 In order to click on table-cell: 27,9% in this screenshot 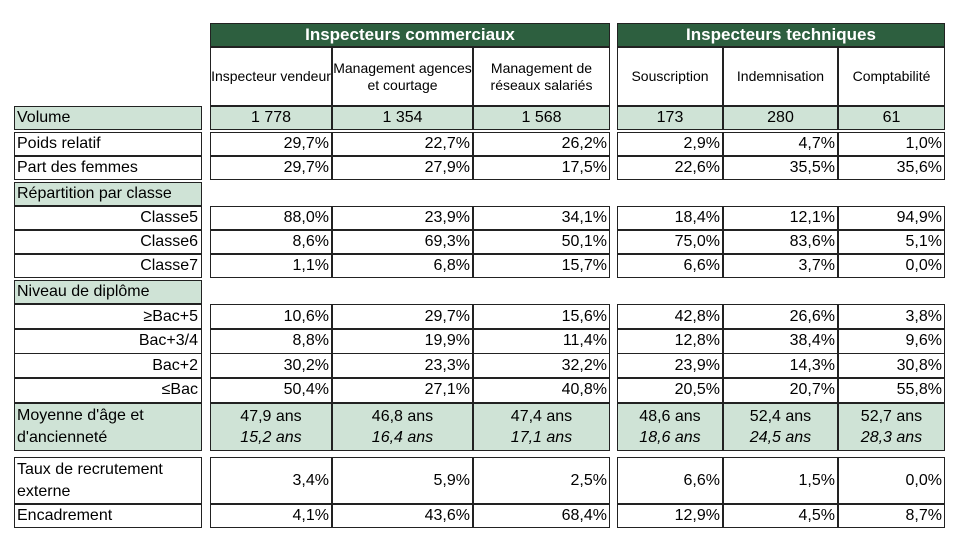, I will do `click(402, 168)`.